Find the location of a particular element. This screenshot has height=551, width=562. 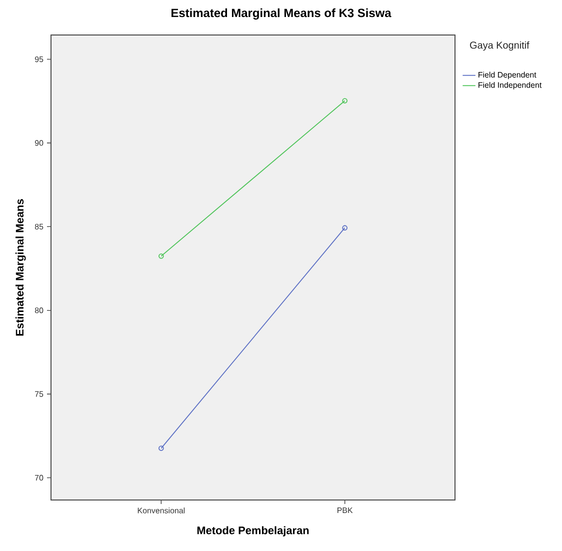

x-axis-title: Metode Pembelajaran is located at coordinates (253, 531).